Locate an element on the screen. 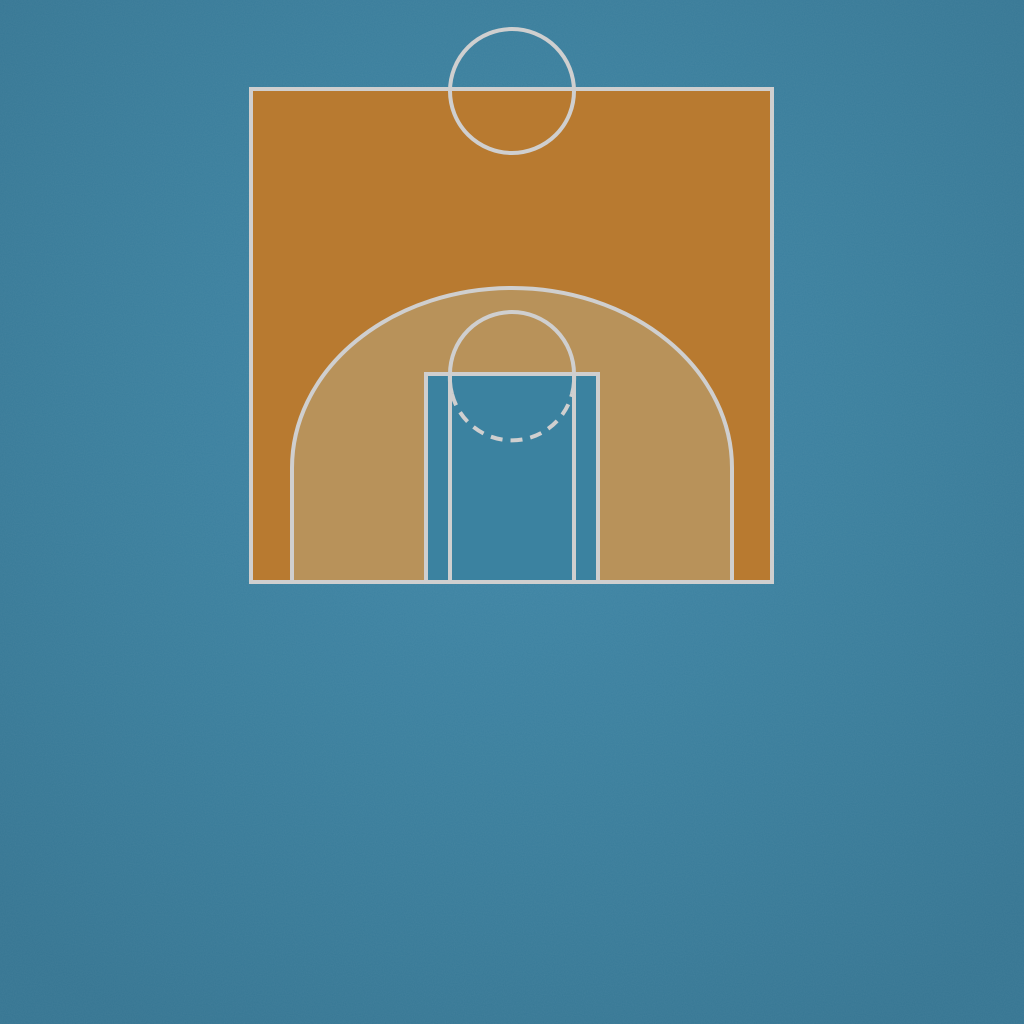 The image size is (1024, 1024). free-throw-circle-top is located at coordinates (512, 342).